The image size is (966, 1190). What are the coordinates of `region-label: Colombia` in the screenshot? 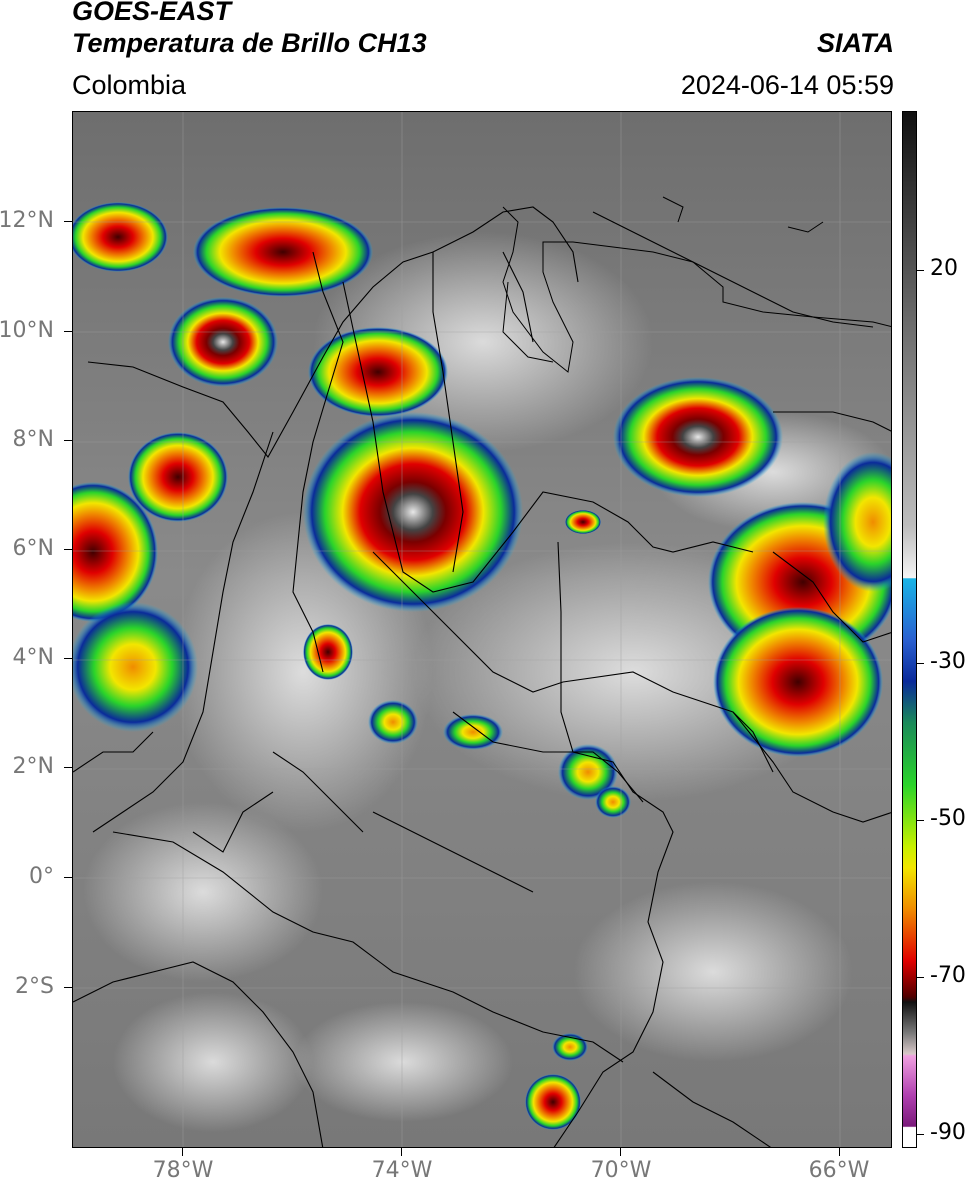 It's located at (129, 85).